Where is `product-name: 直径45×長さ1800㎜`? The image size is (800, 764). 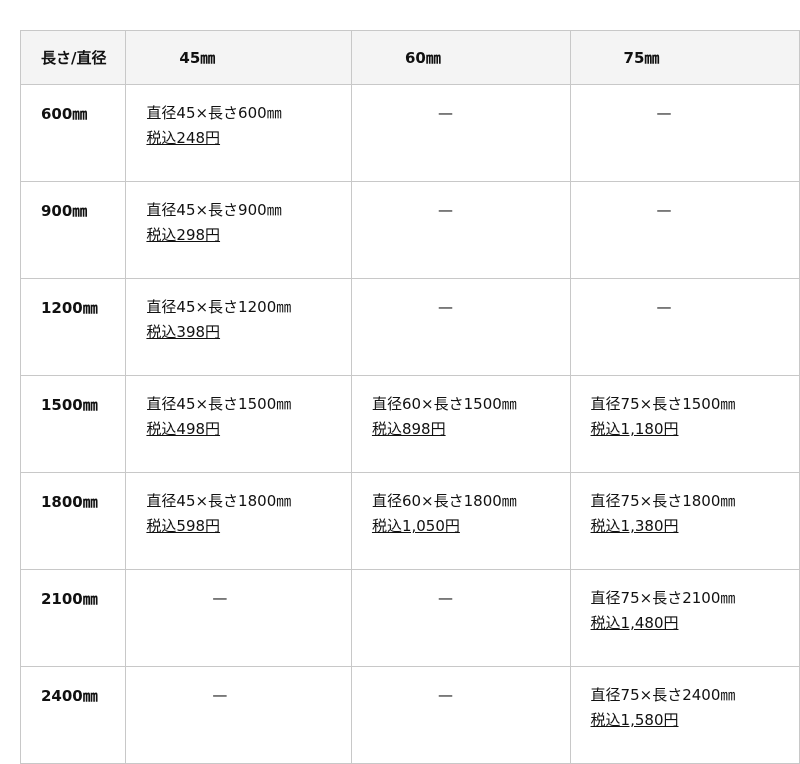
product-name: 直径45×長さ1800㎜ is located at coordinates (219, 501).